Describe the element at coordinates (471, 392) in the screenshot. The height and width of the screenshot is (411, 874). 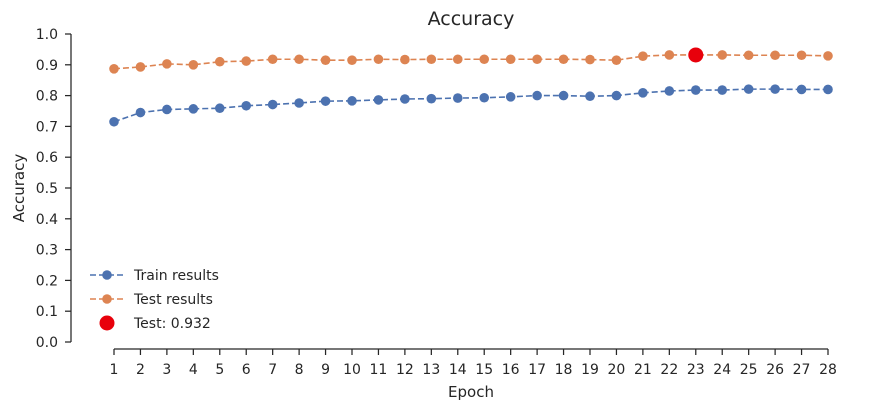
I see `x-axis-label: Epoch` at that location.